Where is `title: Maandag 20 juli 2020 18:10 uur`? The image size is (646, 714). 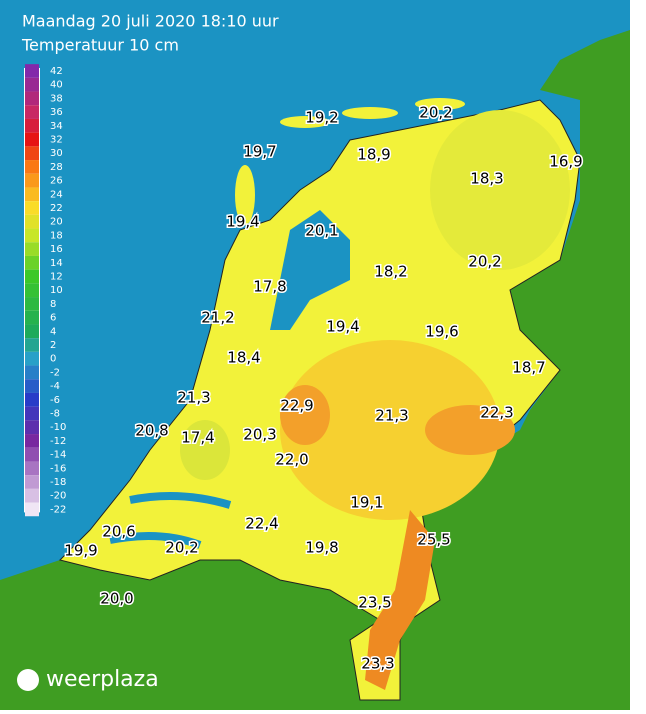 title: Maandag 20 juli 2020 18:10 uur is located at coordinates (150, 21).